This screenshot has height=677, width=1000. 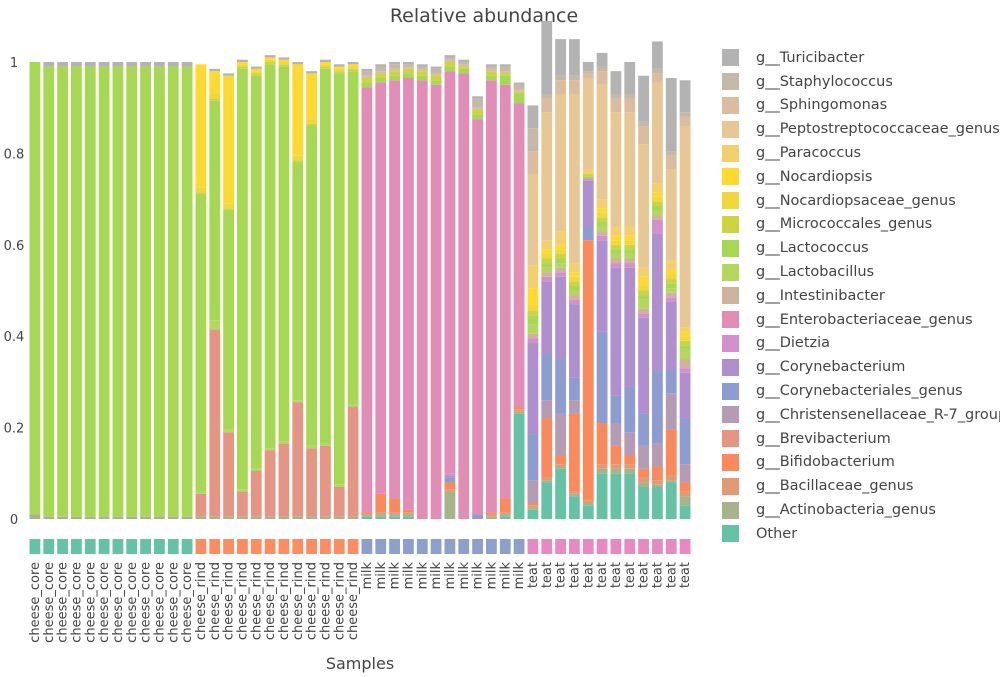 I want to click on legend-item: g__Nocardiopsis, so click(x=861, y=177).